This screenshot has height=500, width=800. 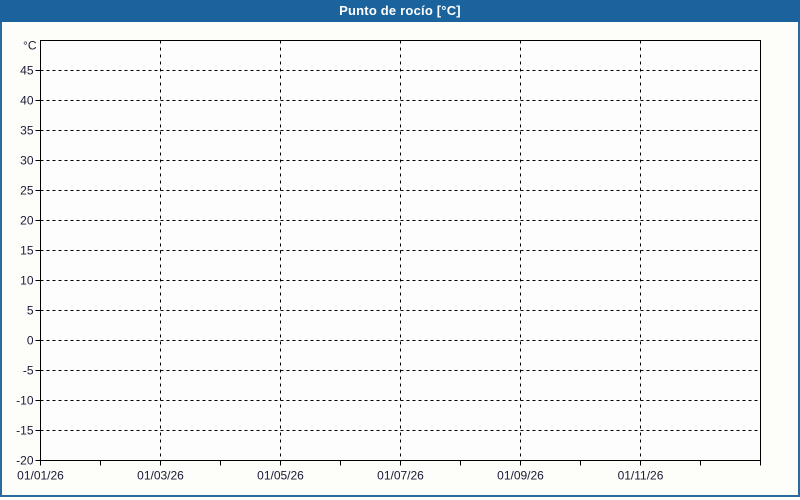 I want to click on svg-text: °C, so click(x=30, y=46).